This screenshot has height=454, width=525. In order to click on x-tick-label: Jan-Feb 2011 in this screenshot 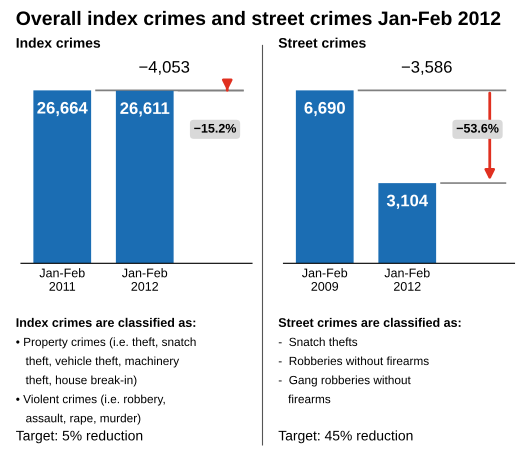, I will do `click(62, 279)`.